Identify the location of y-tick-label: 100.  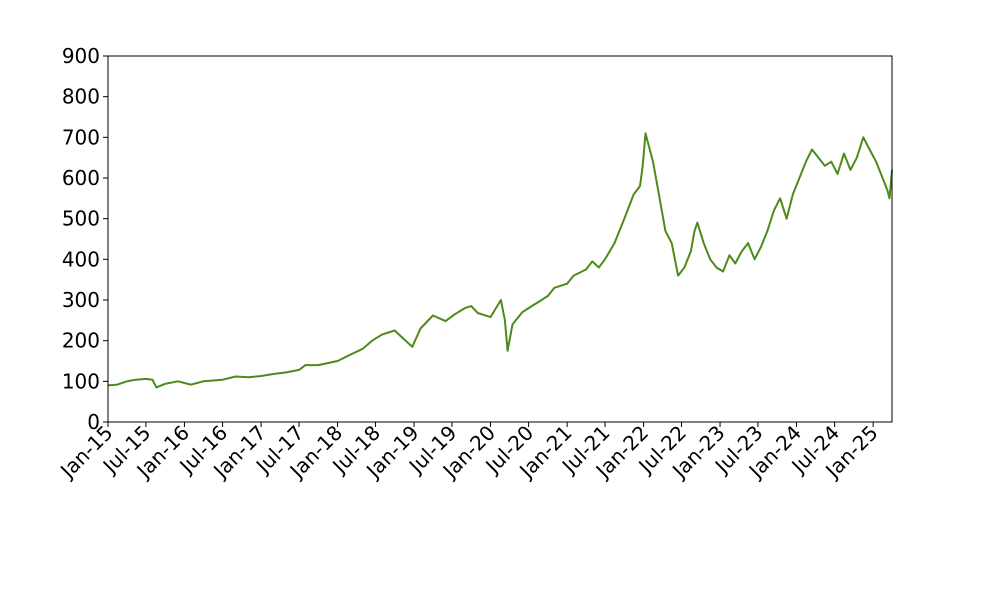
(81, 381).